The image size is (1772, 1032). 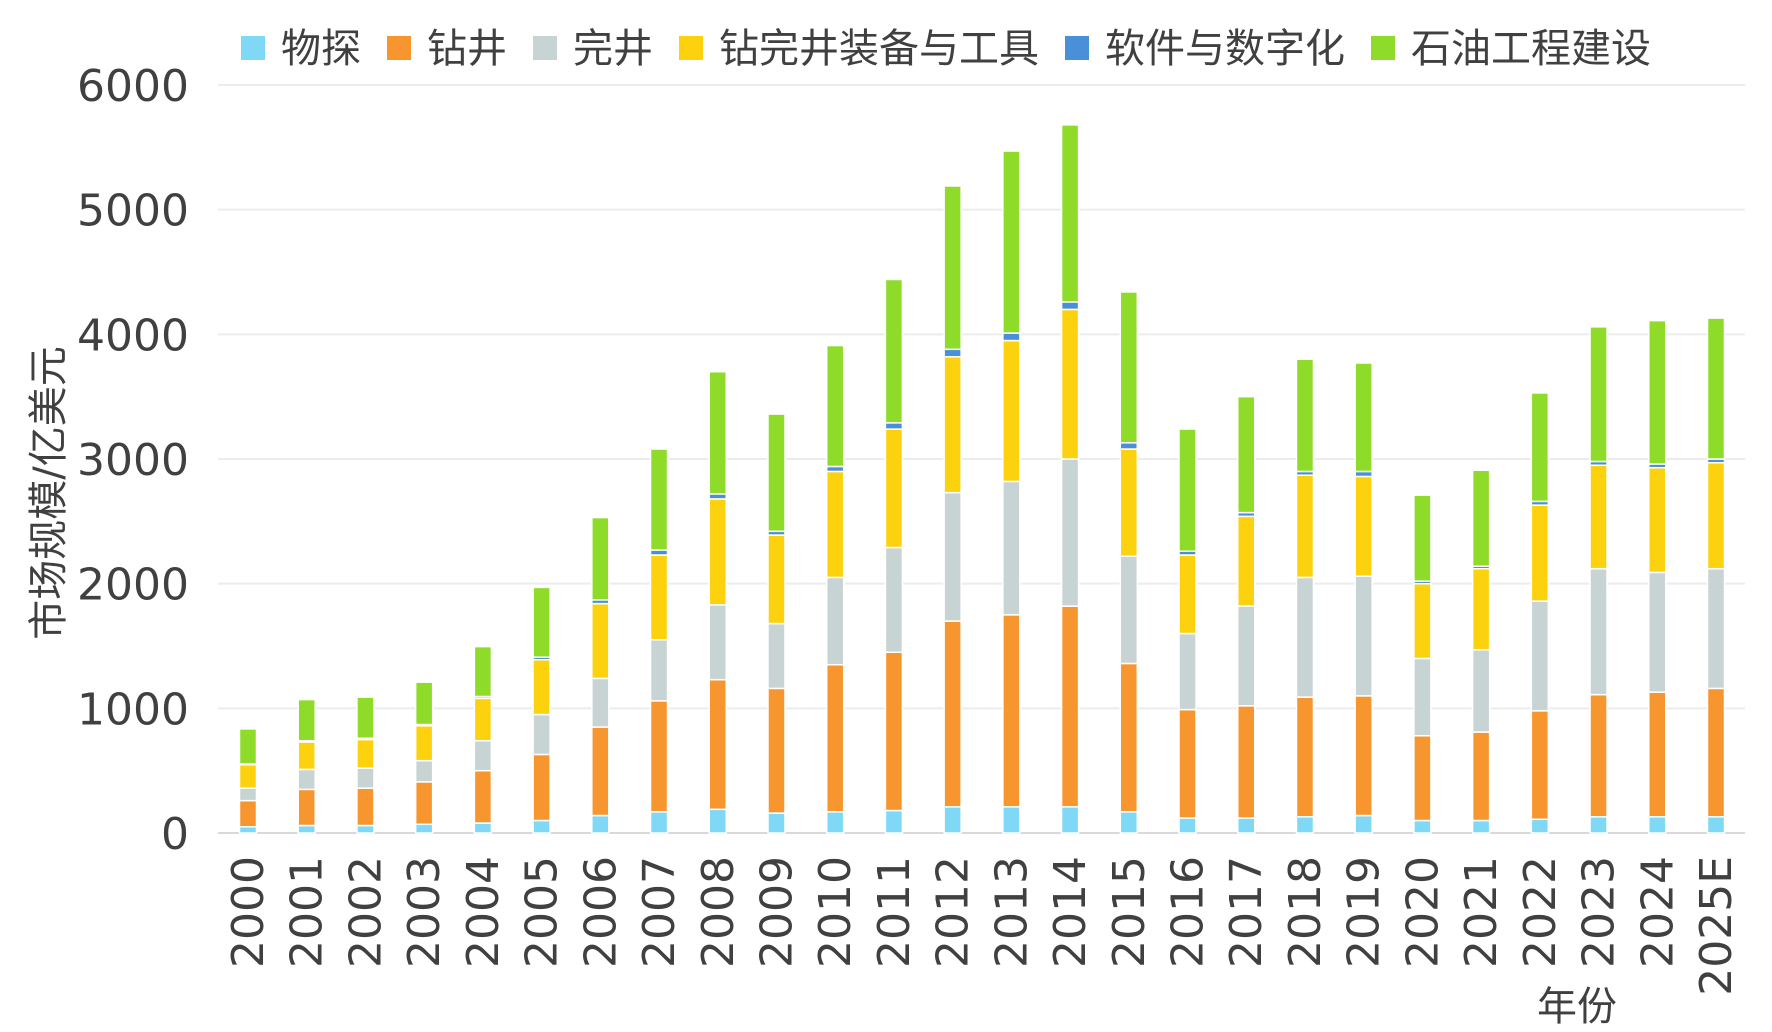 What do you see at coordinates (859, 49) in the screenshot?
I see `legend-item: 钻完井装备与工具` at bounding box center [859, 49].